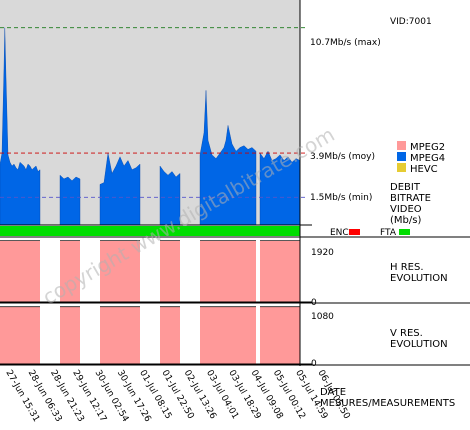 This screenshot has height=430, width=470. What do you see at coordinates (406, 333) in the screenshot?
I see `vres-side-line-1: V RES.` at bounding box center [406, 333].